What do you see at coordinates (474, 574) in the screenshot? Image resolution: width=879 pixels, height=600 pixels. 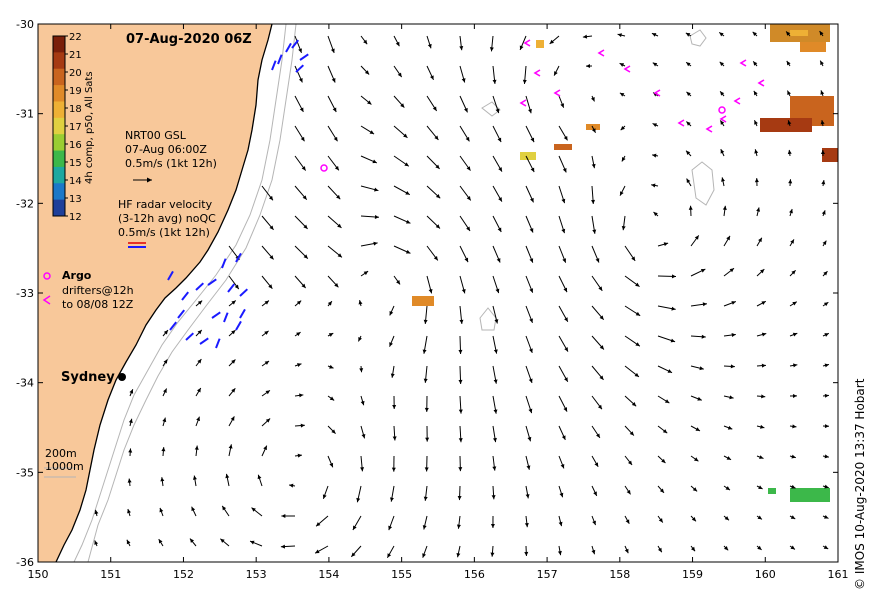 I see `x-tick-label: 156` at bounding box center [474, 574].